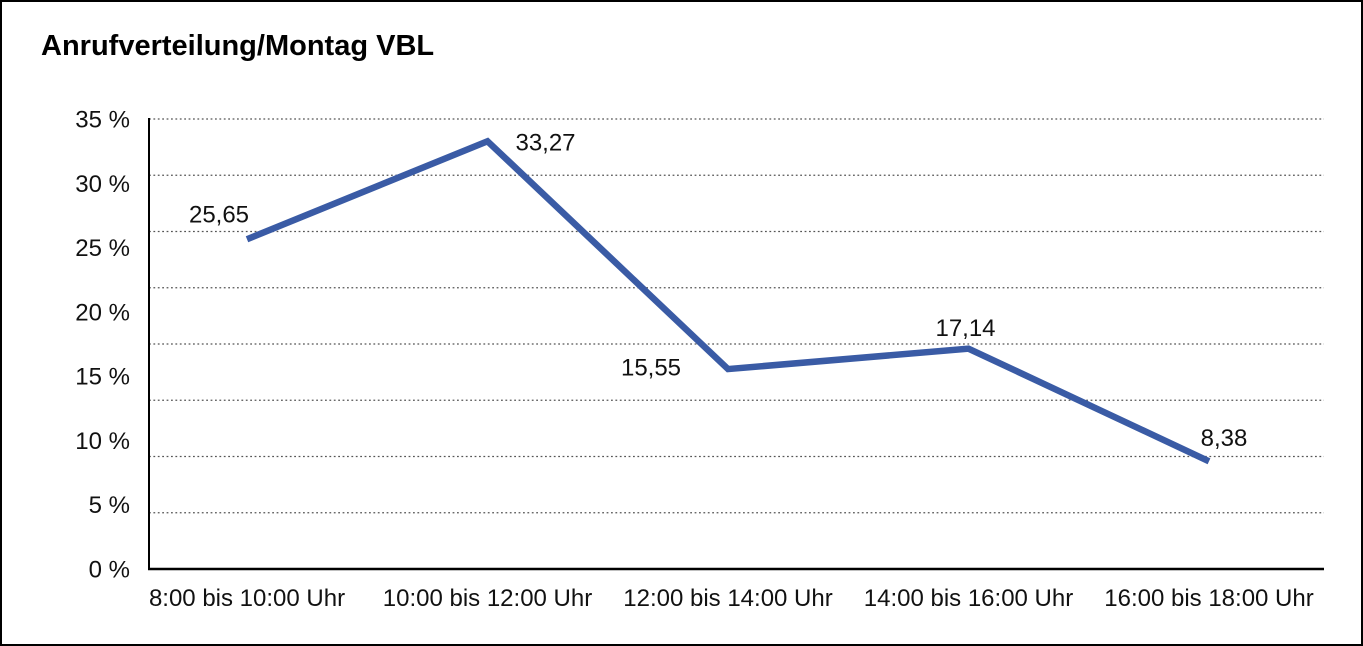 This screenshot has width=1363, height=646. I want to click on y-axis-label: 35 %, so click(102, 120).